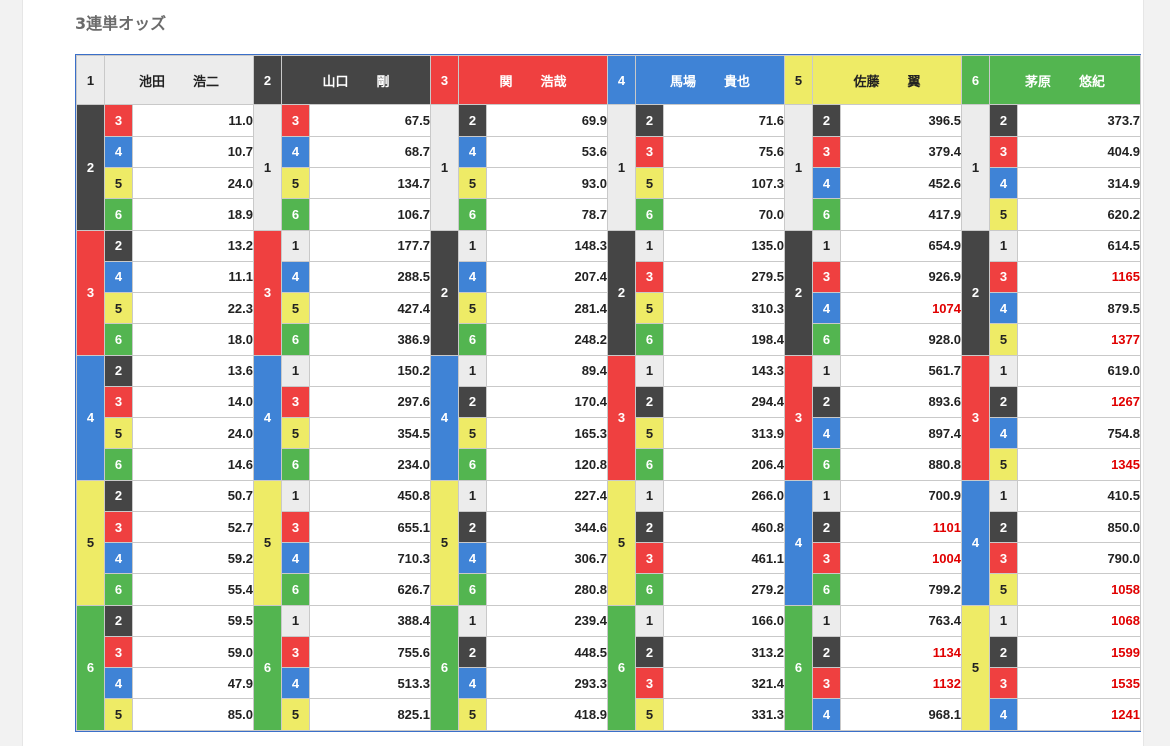 The image size is (1170, 746). I want to click on odds-value: 89.4, so click(547, 370).